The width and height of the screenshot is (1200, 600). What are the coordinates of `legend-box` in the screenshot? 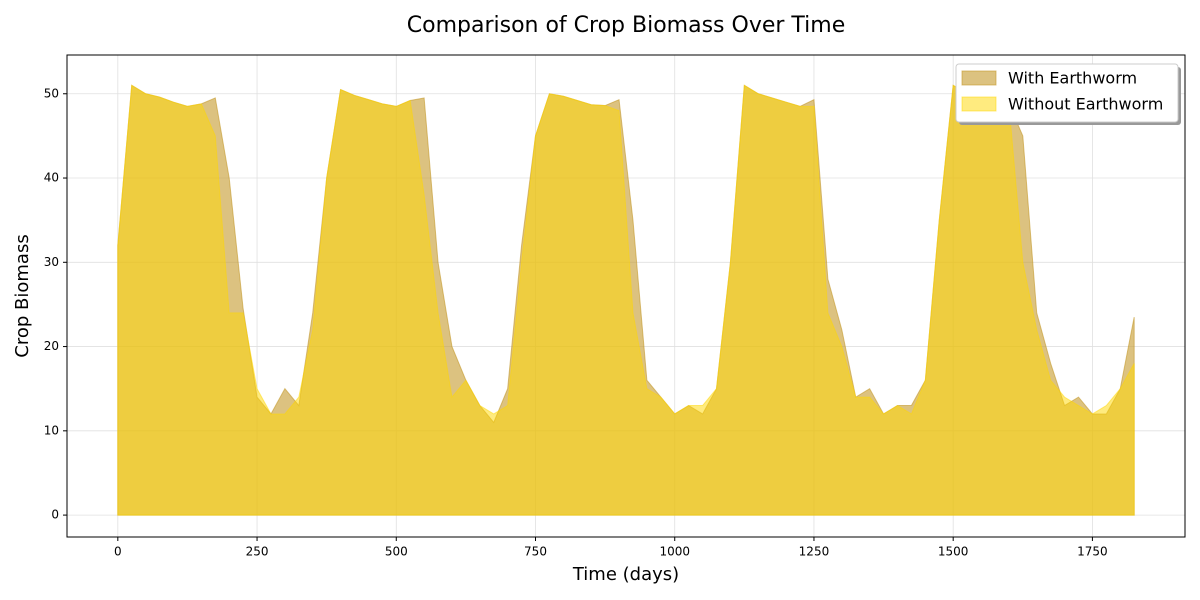 It's located at (1067, 93).